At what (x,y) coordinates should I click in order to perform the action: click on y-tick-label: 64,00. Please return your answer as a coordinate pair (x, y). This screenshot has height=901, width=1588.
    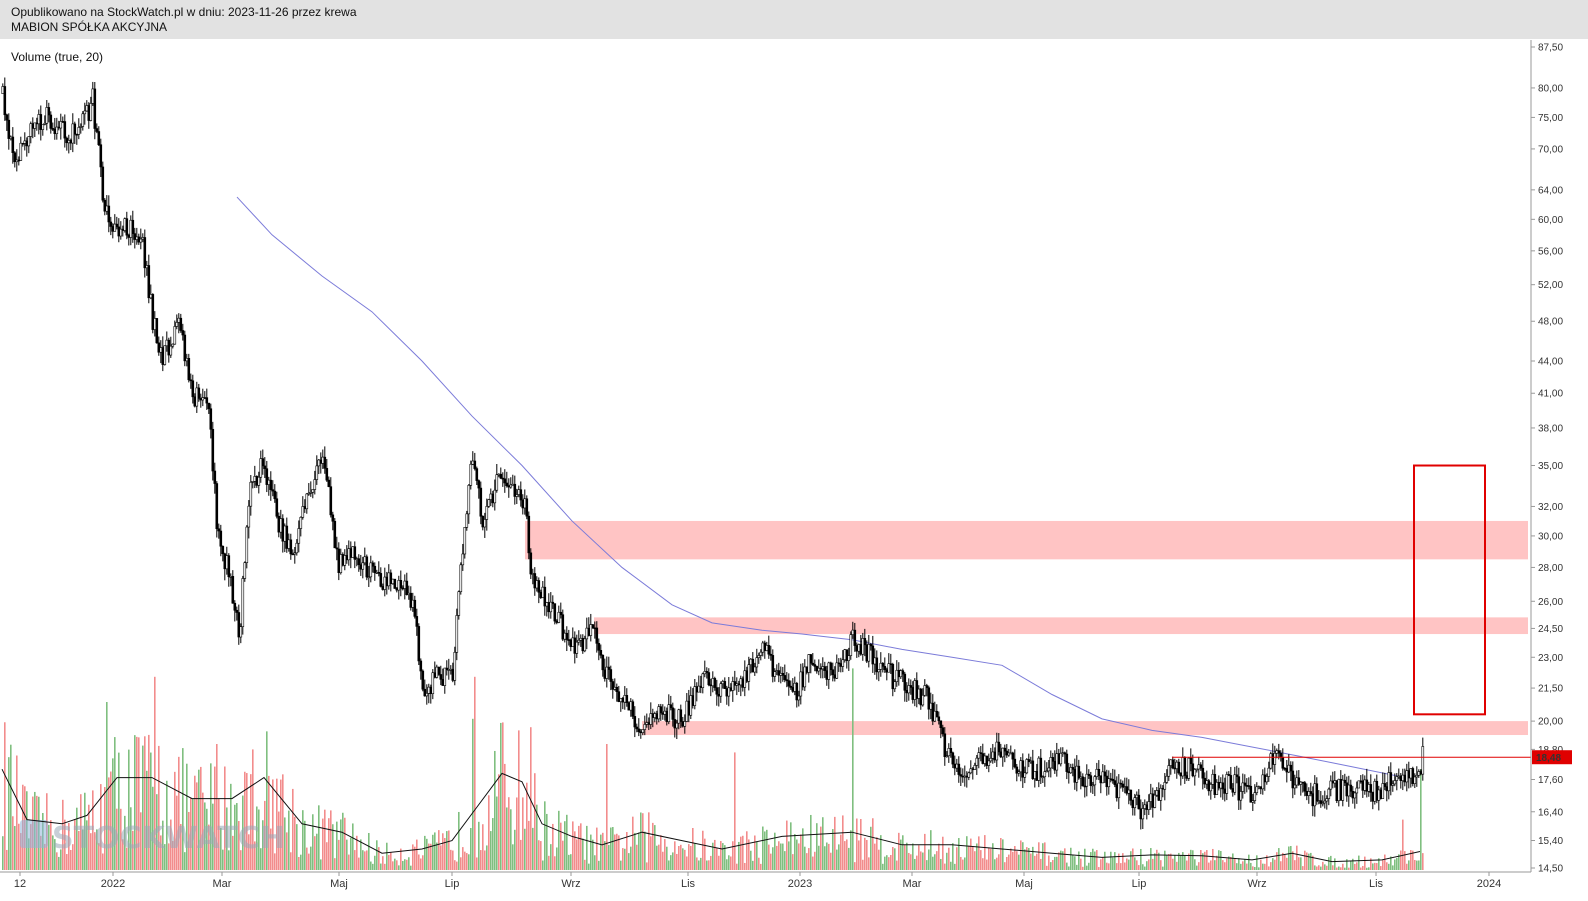
    Looking at the image, I should click on (1550, 190).